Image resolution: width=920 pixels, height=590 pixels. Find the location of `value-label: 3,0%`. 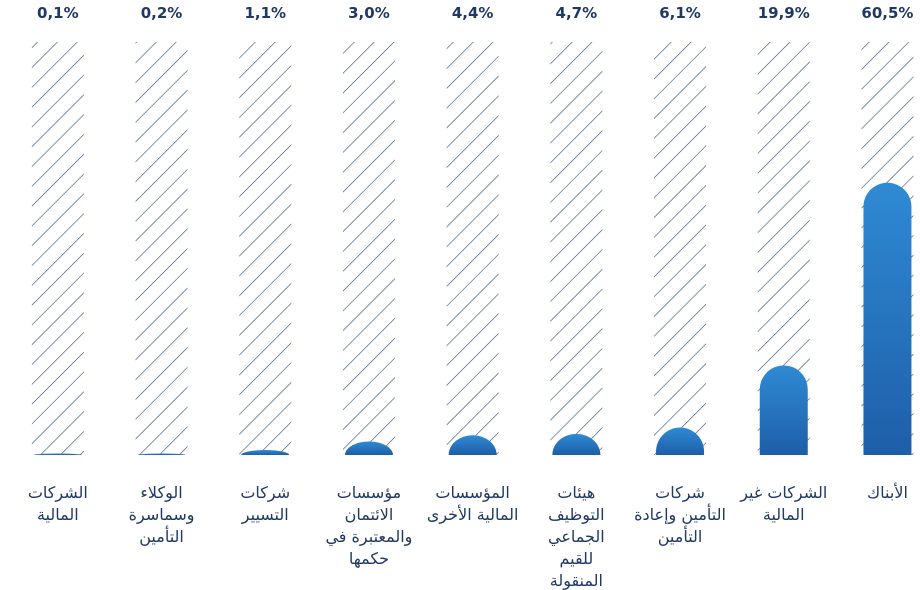

value-label: 3,0% is located at coordinates (369, 13).